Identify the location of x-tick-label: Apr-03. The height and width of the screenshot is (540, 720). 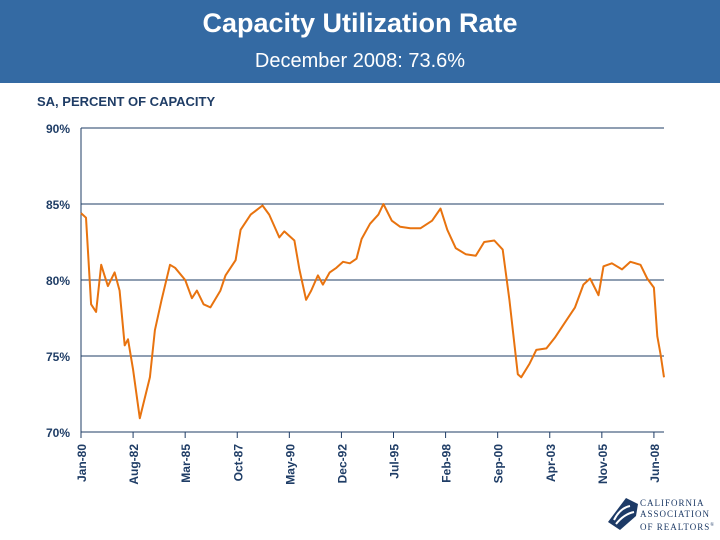
(551, 463).